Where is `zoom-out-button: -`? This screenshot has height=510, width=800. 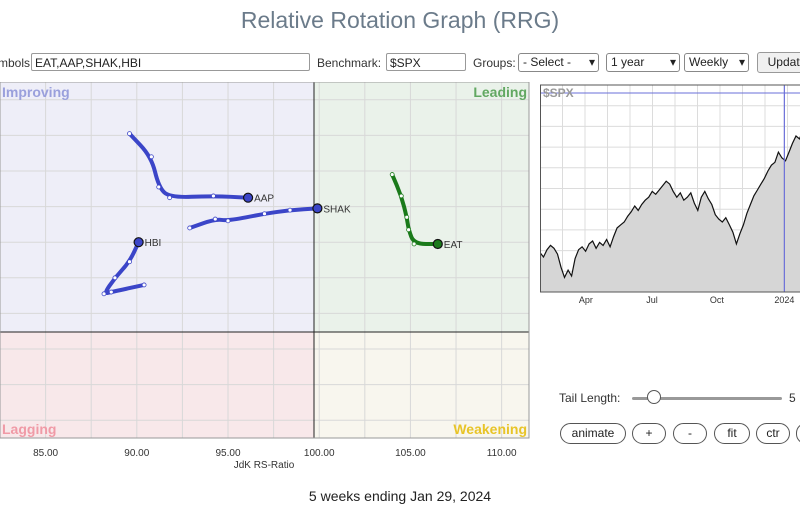
zoom-out-button: - is located at coordinates (690, 433).